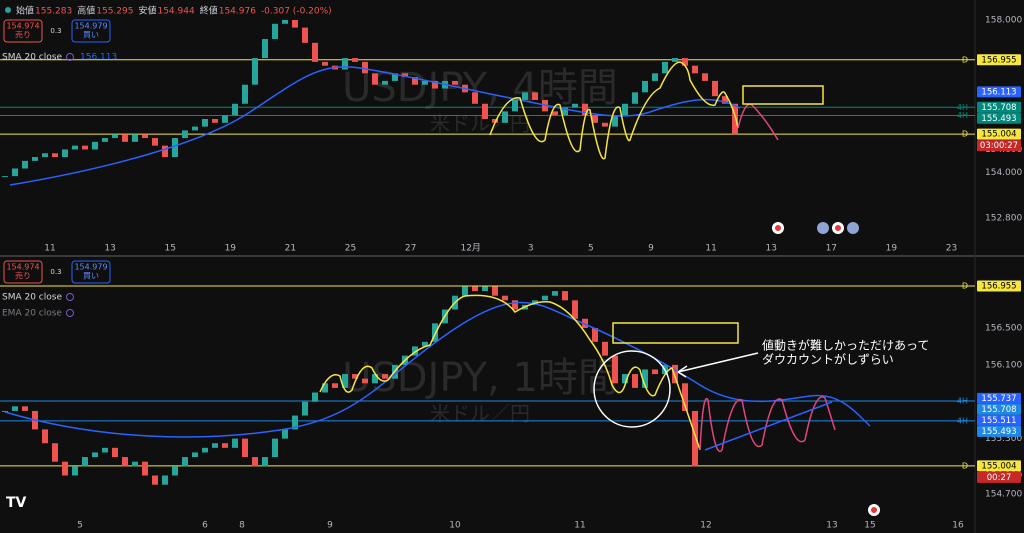 The width and height of the screenshot is (1024, 533). Describe the element at coordinates (591, 249) in the screenshot. I see `x-tick-label: 5` at that location.